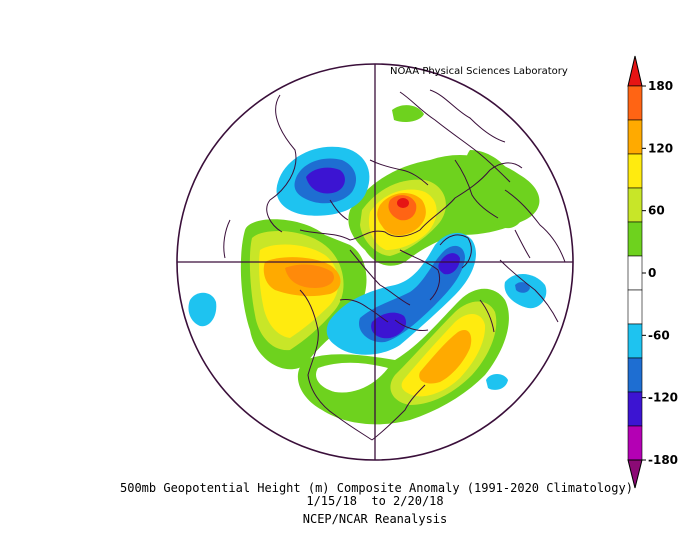 Image resolution: width=700 pixels, height=542 pixels. What do you see at coordinates (660, 86) in the screenshot?
I see `colorbar-tick-label: 180` at bounding box center [660, 86].